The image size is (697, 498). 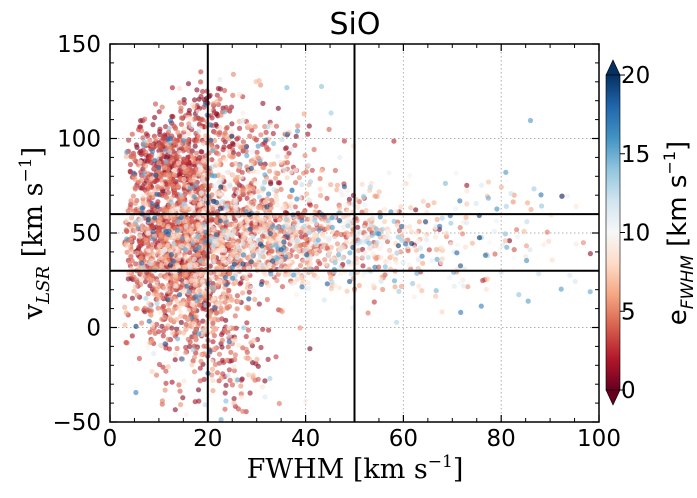 What do you see at coordinates (613, 67) in the screenshot?
I see `colorbar-extend-max` at bounding box center [613, 67].